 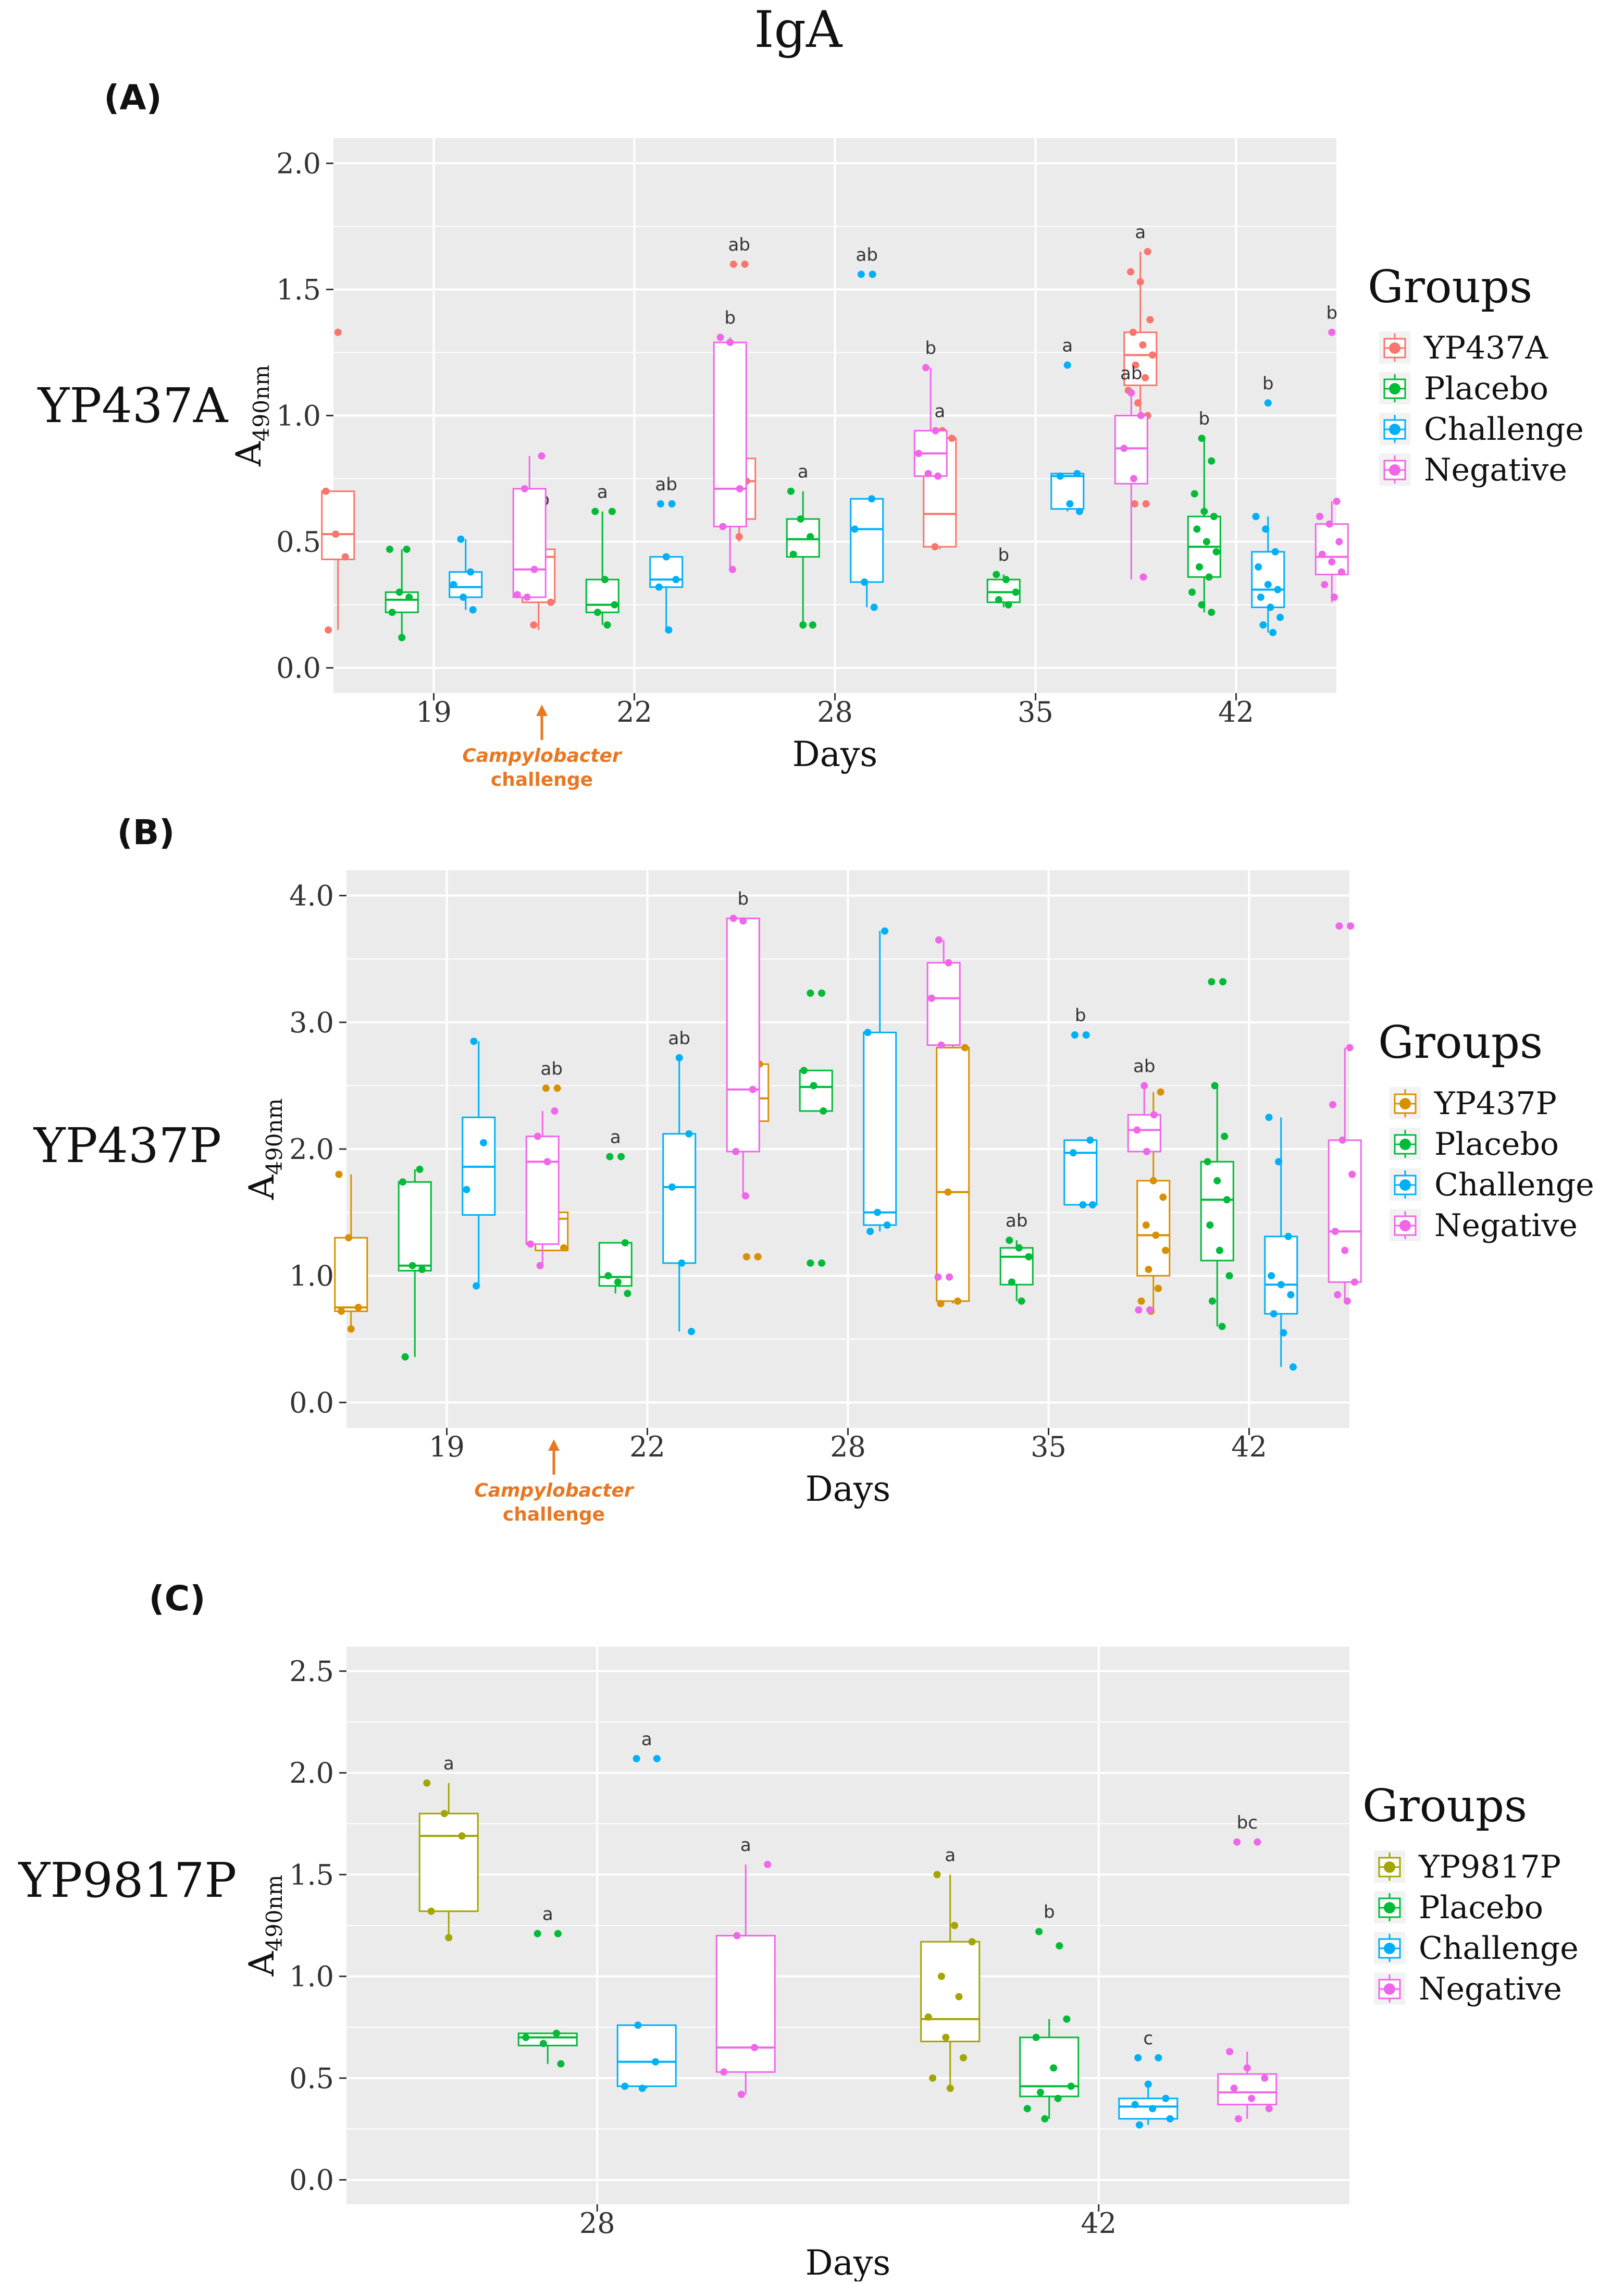 What do you see at coordinates (880, 1081) in the screenshot?
I see `box-challenge-day28` at bounding box center [880, 1081].